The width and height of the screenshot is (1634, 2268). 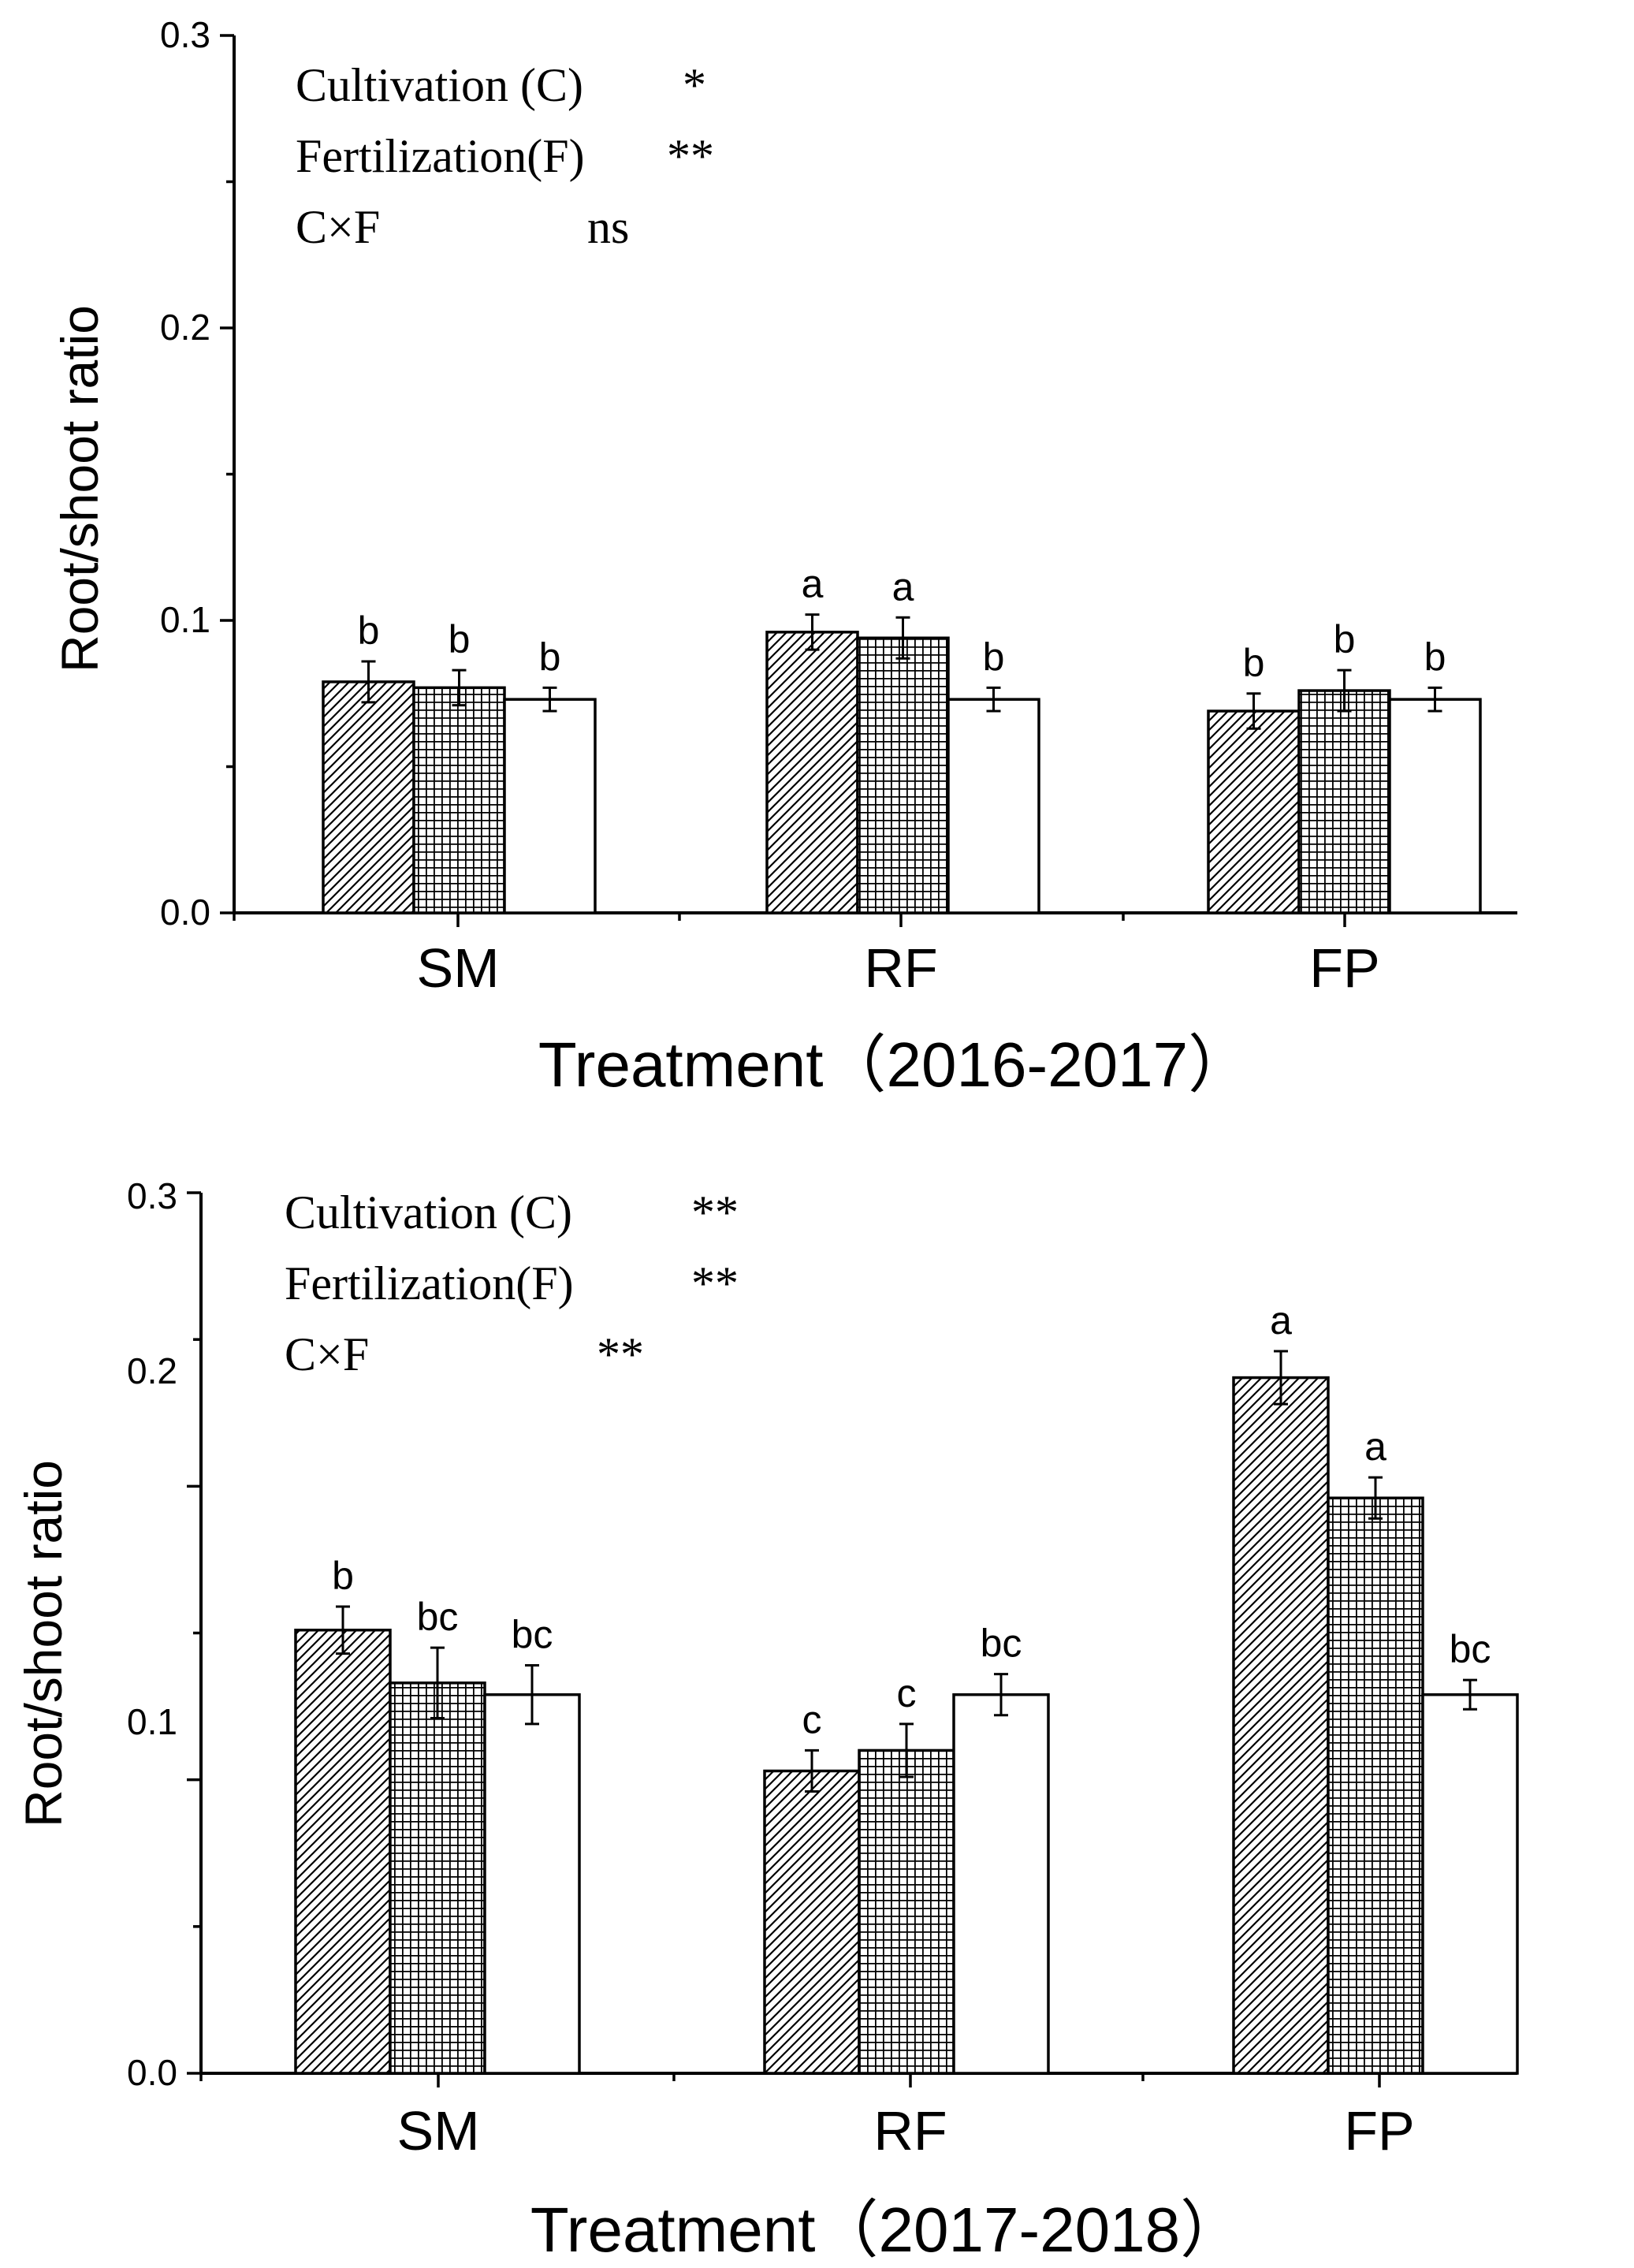 What do you see at coordinates (608, 227) in the screenshot?
I see `stat-significance: ns` at bounding box center [608, 227].